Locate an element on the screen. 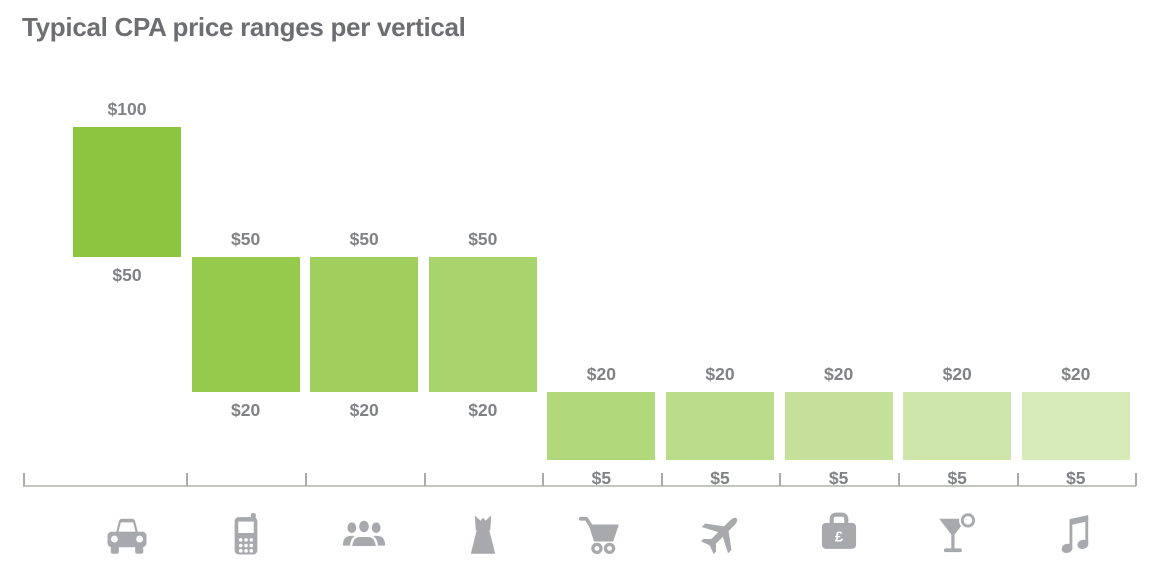 This screenshot has height=575, width=1155. bar-max-label: $100 is located at coordinates (127, 109).